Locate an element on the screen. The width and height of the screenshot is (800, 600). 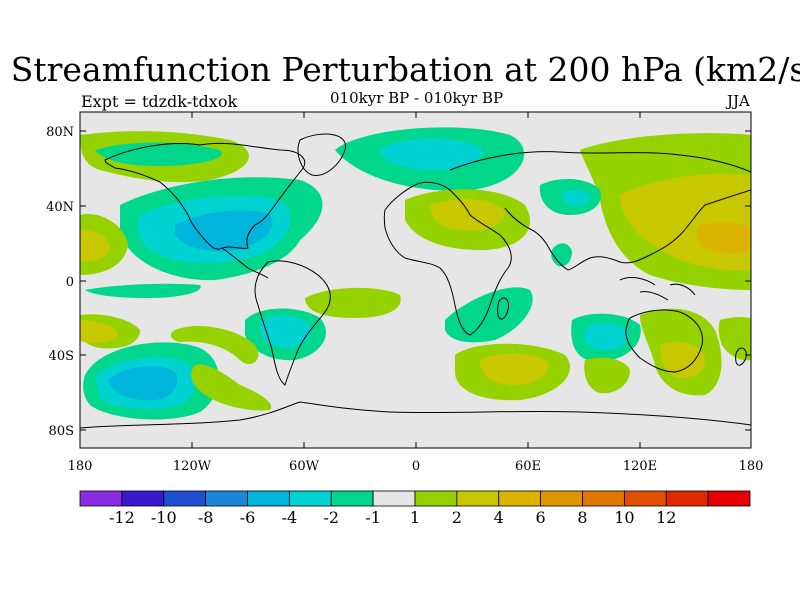
lat-label: 40N is located at coordinates (60, 207).